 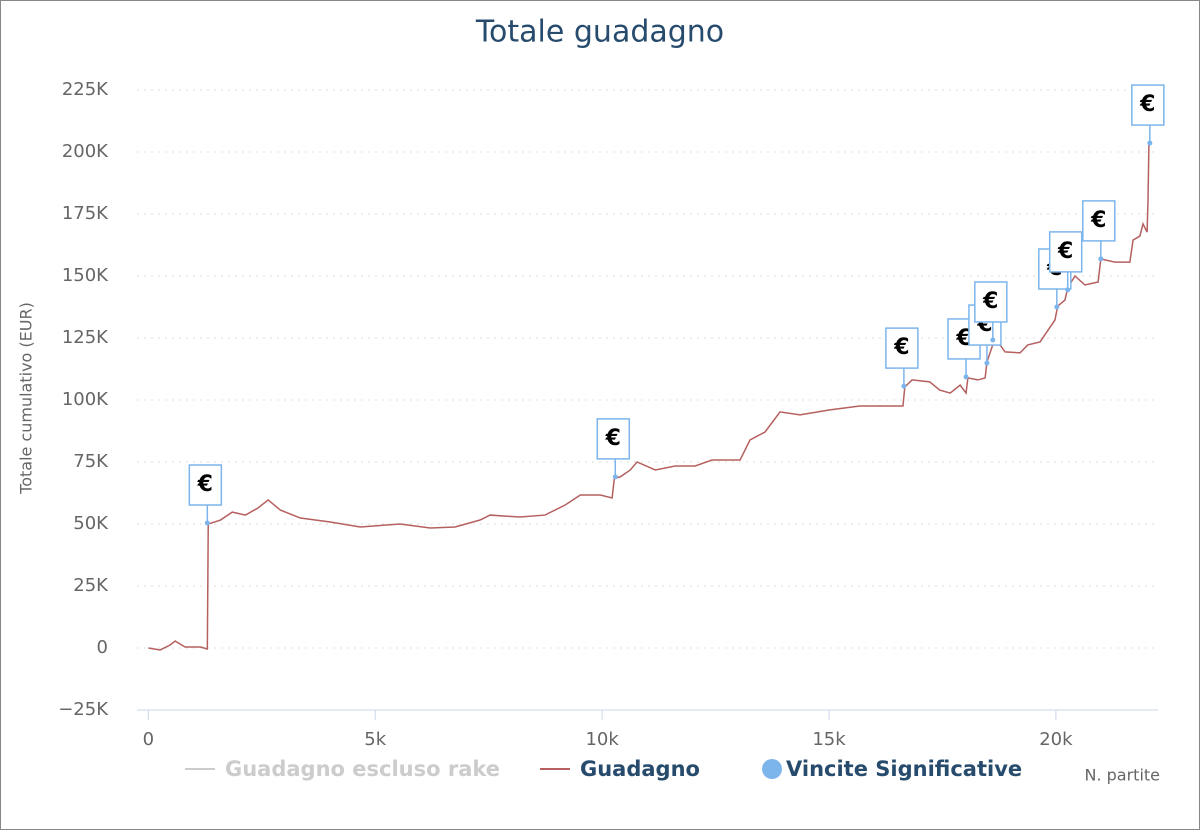 I want to click on chart-title: Totale guadagno, so click(x=599, y=32).